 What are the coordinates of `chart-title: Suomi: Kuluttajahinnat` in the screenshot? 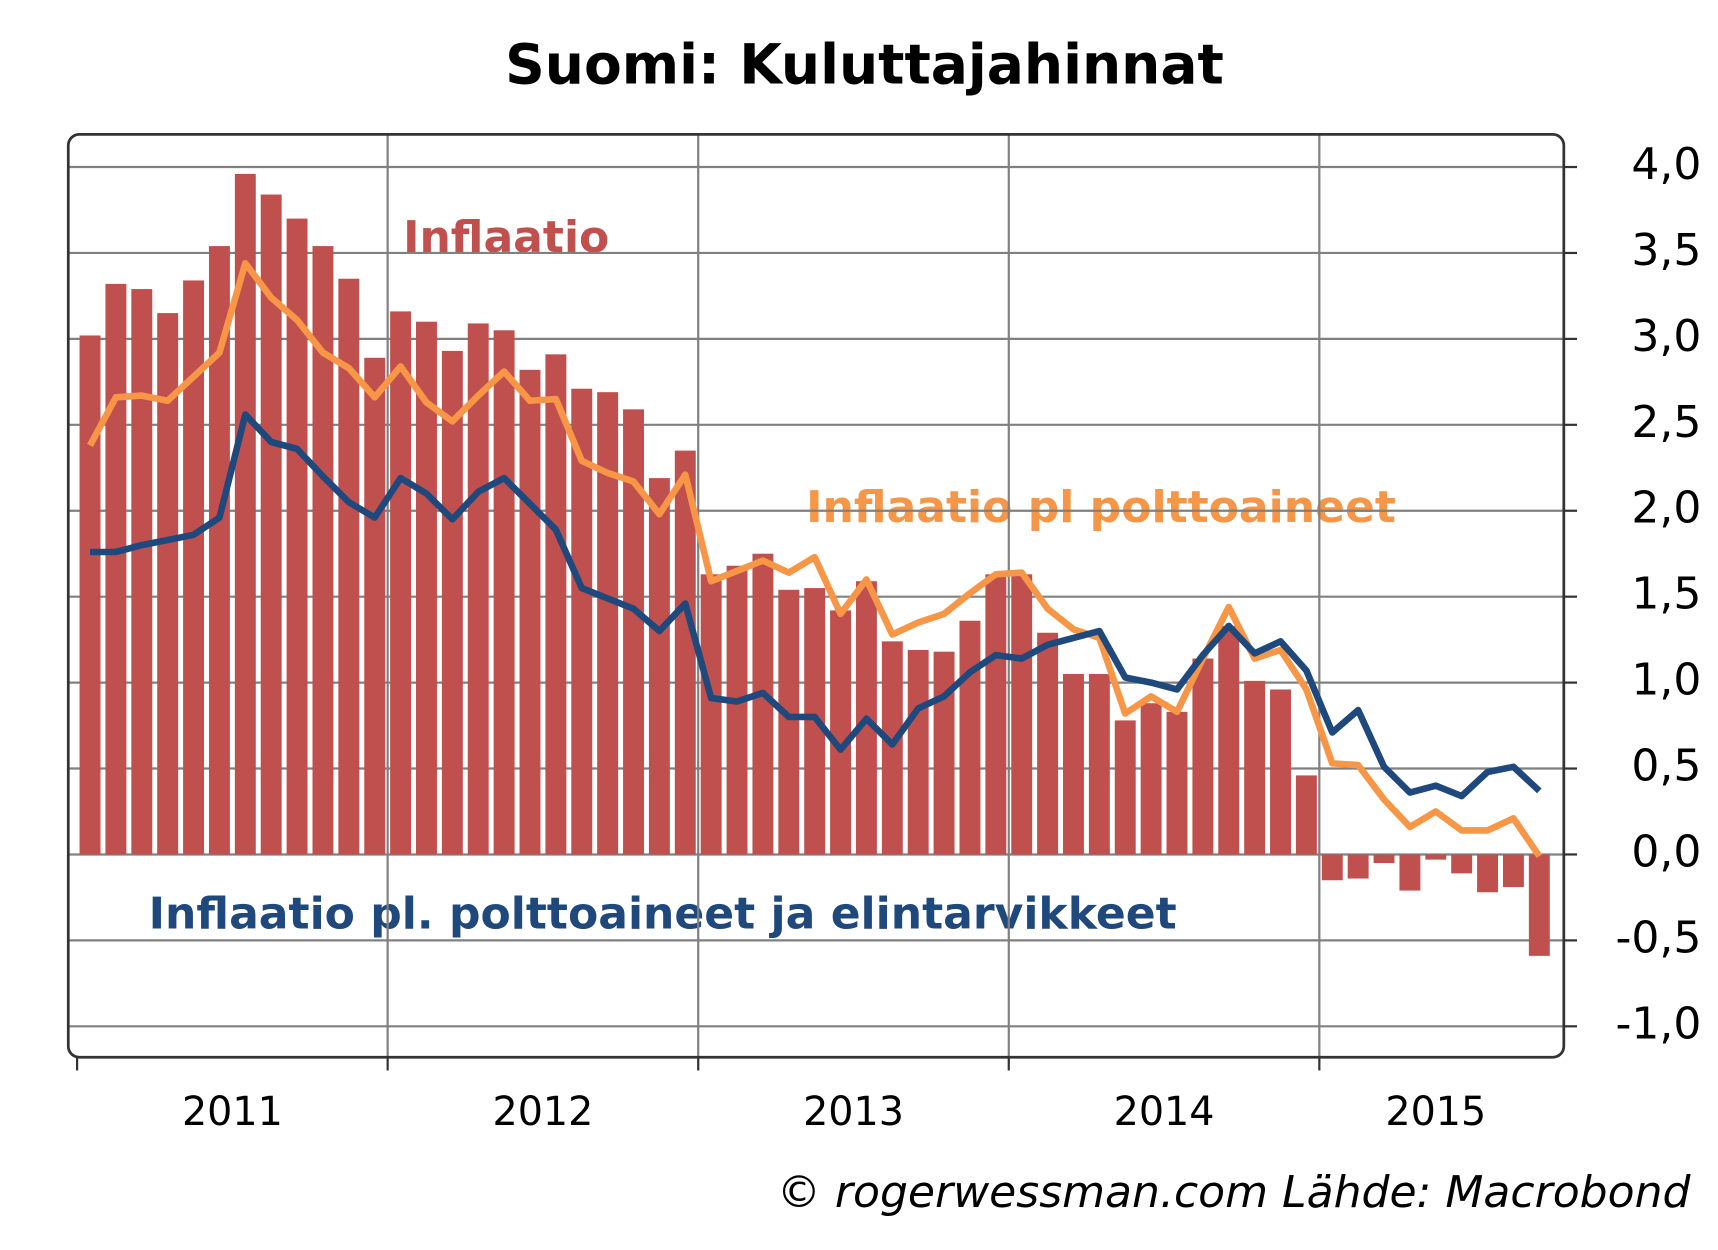 It's located at (864, 64).